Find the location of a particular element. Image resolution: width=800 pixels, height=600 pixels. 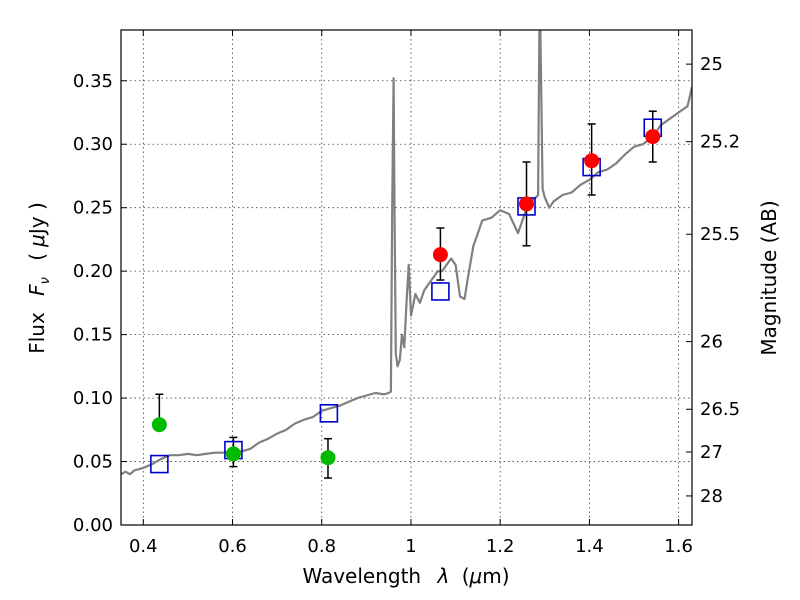

x-tick-label: 0.6 is located at coordinates (232, 546).